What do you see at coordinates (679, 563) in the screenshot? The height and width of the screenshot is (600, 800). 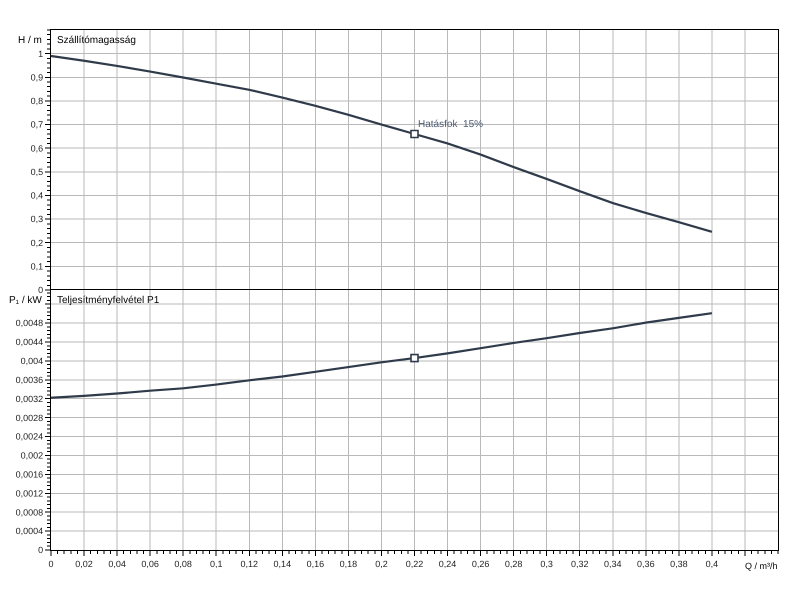 I see `x-tick-label: 0,38` at bounding box center [679, 563].